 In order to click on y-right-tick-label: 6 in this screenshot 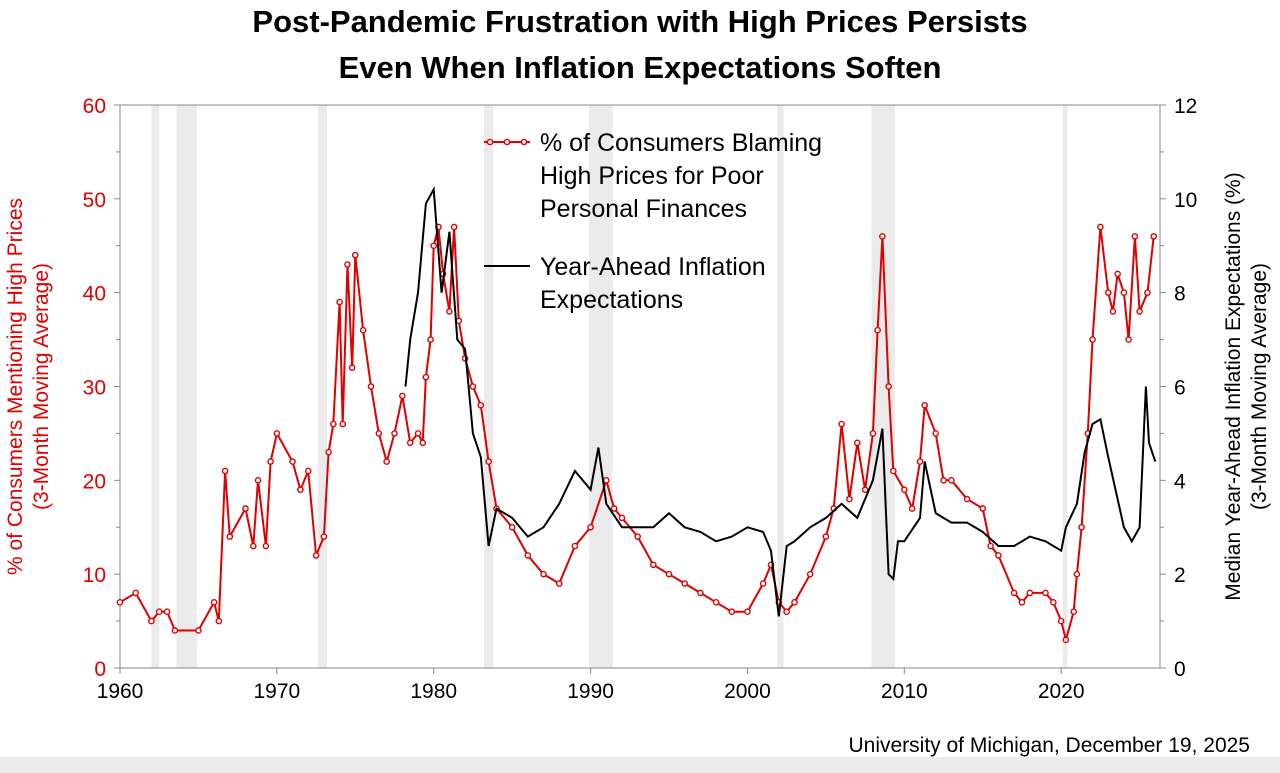, I will do `click(1180, 388)`.